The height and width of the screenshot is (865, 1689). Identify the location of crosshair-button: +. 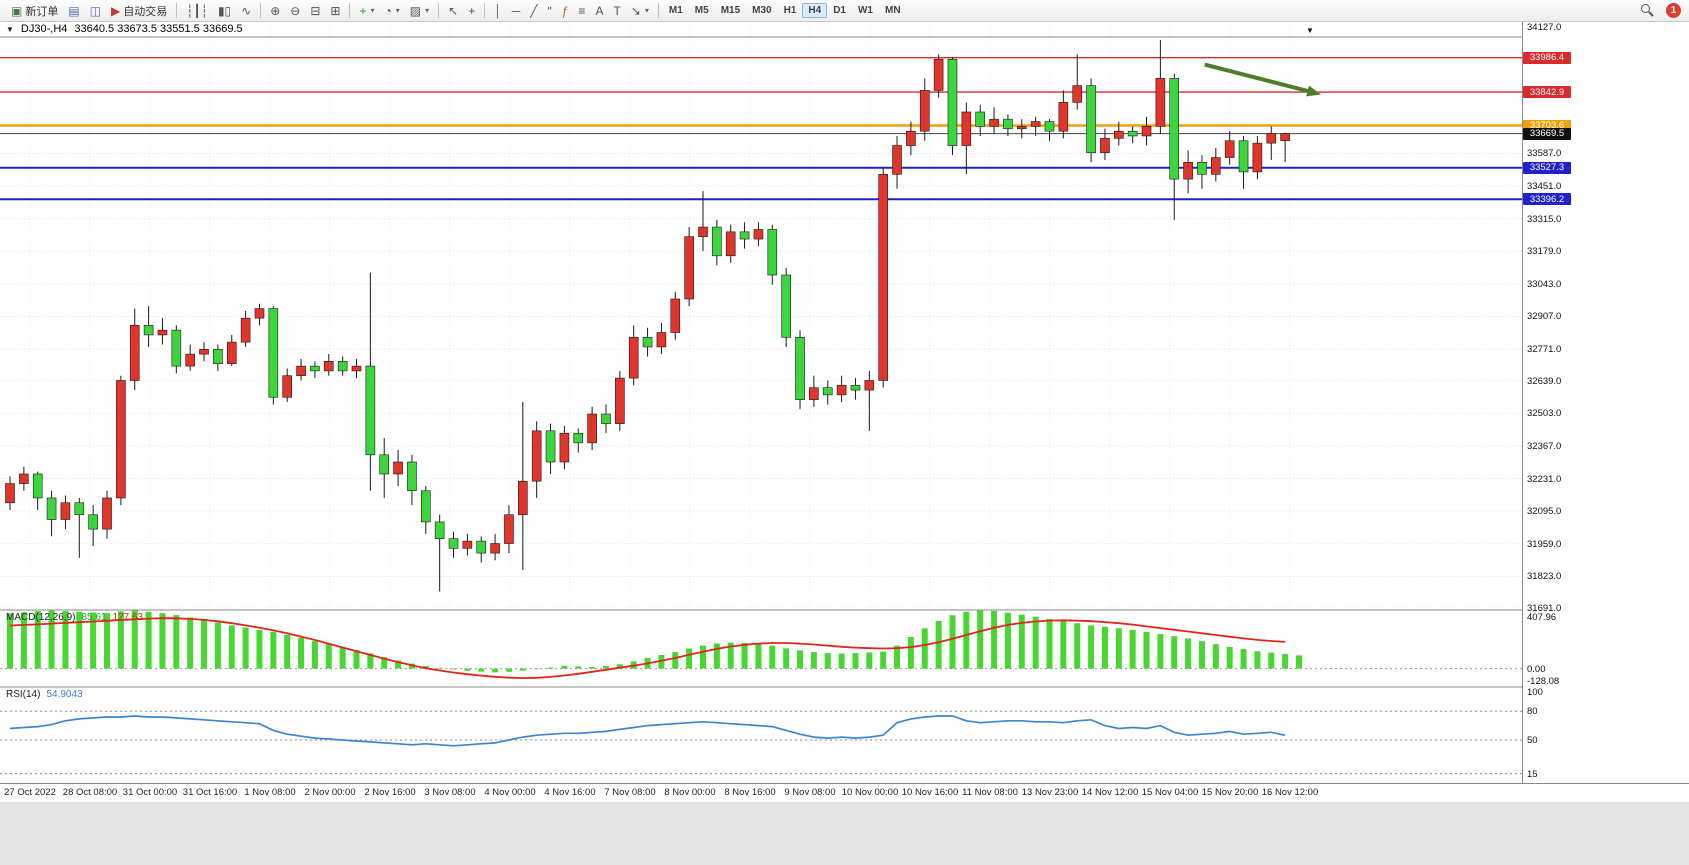
(471, 11).